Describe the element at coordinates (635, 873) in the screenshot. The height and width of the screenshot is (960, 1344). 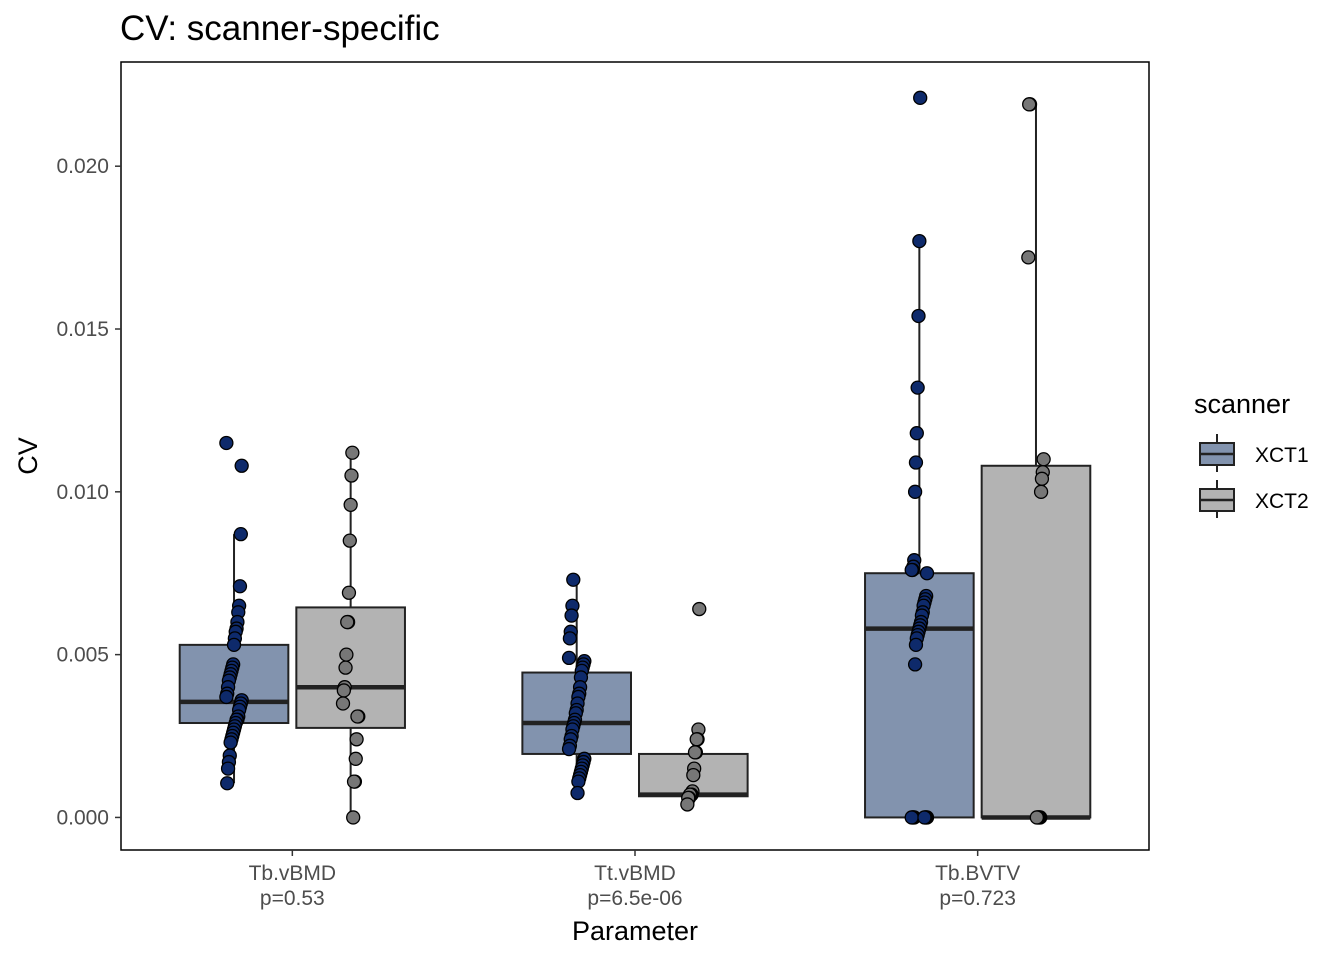
I see `x-tick-label: Tt.vBMD` at that location.